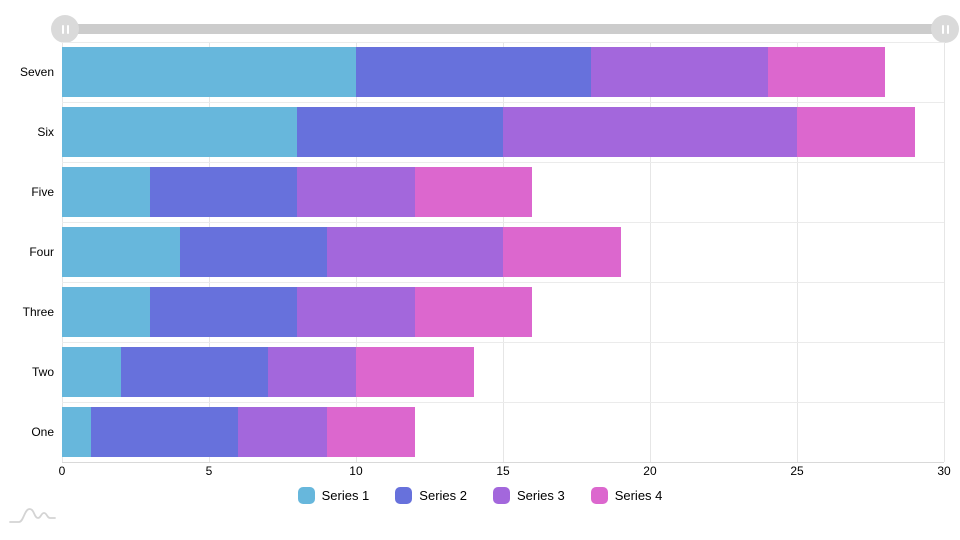 Image resolution: width=960 pixels, height=540 pixels. What do you see at coordinates (503, 372) in the screenshot?
I see `bar-row-two` at bounding box center [503, 372].